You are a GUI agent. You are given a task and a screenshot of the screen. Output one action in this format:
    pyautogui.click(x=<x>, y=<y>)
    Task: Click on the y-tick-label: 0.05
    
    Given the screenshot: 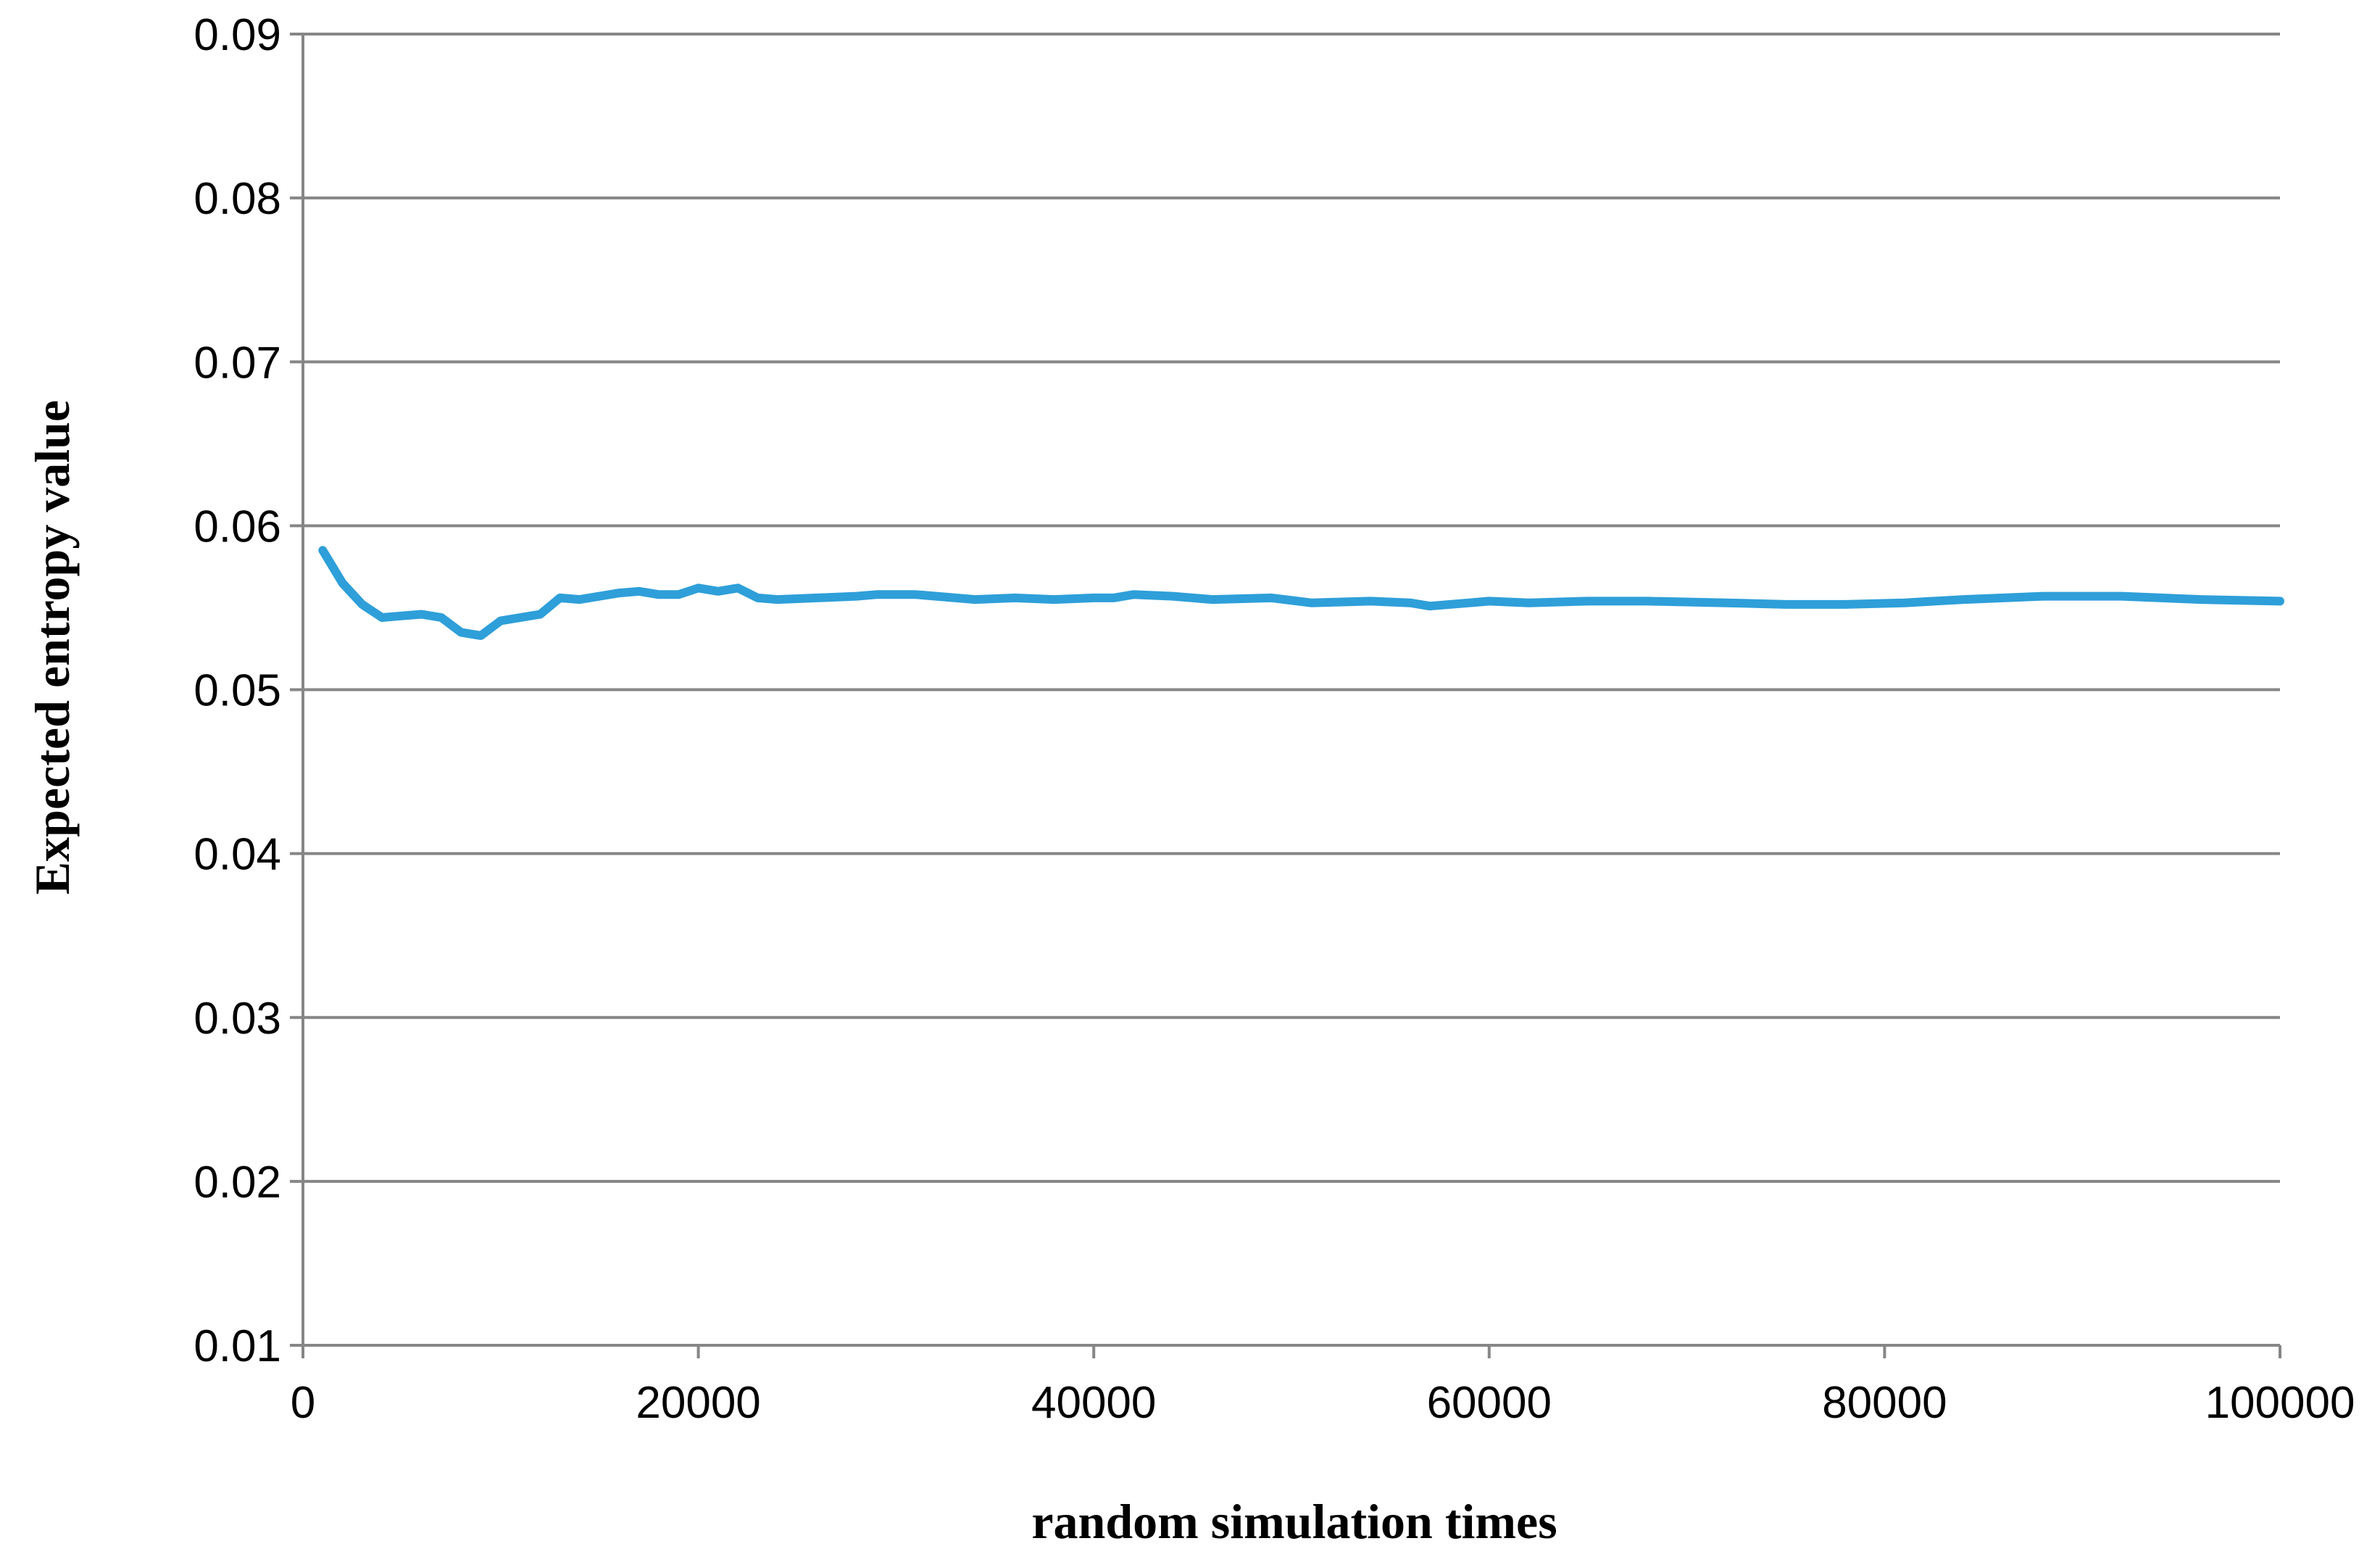 What is the action you would take?
    pyautogui.click(x=237, y=691)
    